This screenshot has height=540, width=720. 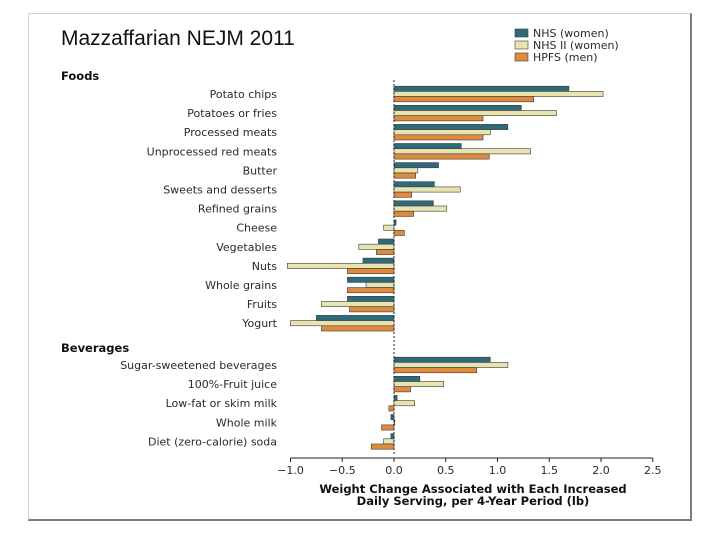 What do you see at coordinates (95, 348) in the screenshot?
I see `section-label-beverages: Beverages` at bounding box center [95, 348].